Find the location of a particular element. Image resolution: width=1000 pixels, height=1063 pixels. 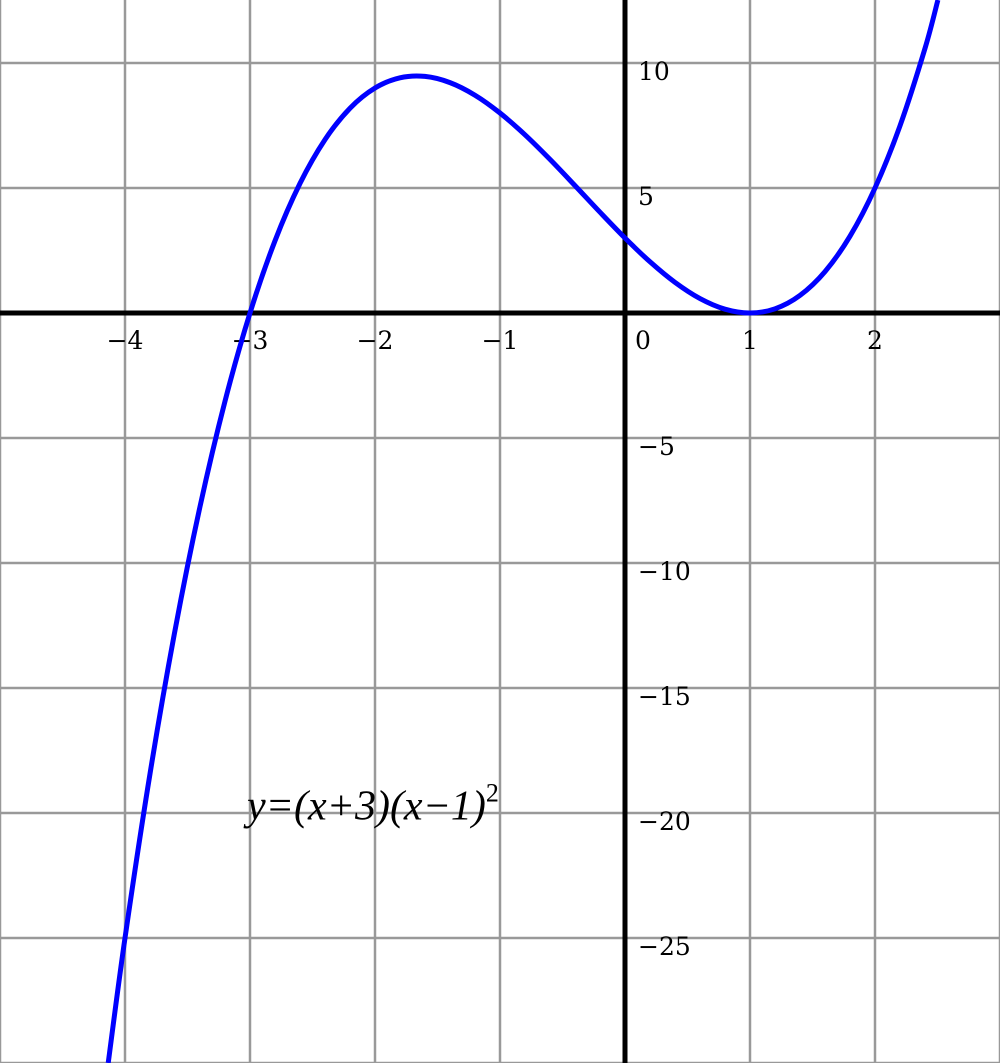

y-tick-label: 5 is located at coordinates (646, 196).